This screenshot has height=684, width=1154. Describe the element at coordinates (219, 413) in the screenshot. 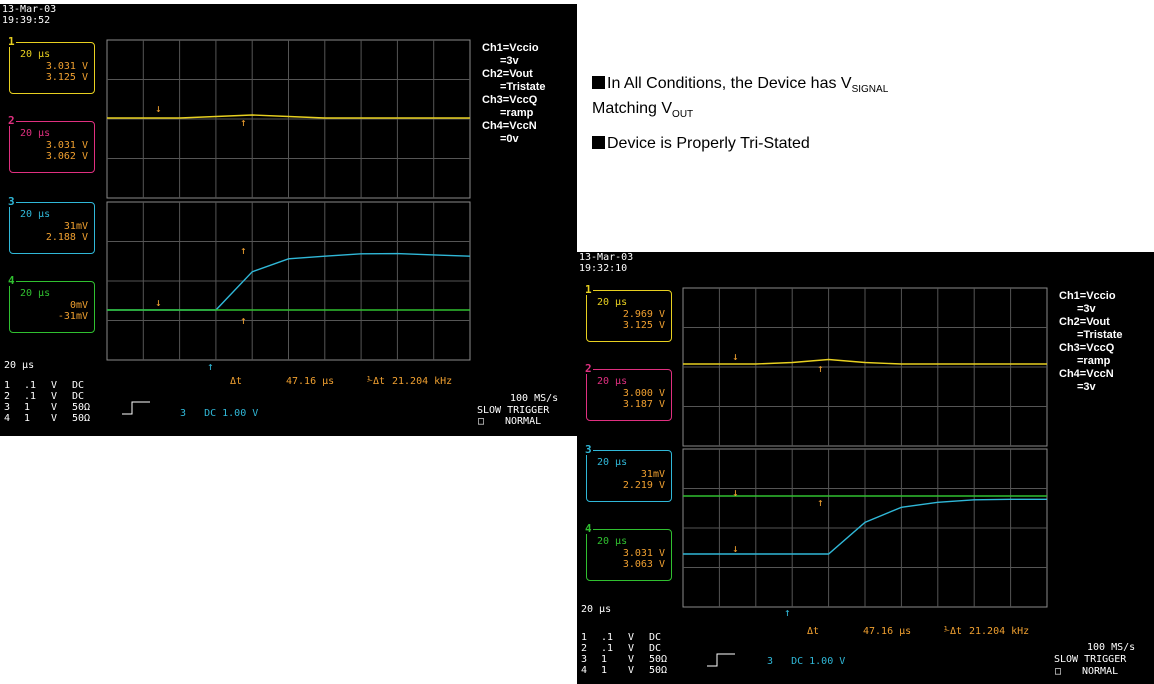

I see `trigger-setting: 3 DC 1.00 V` at that location.